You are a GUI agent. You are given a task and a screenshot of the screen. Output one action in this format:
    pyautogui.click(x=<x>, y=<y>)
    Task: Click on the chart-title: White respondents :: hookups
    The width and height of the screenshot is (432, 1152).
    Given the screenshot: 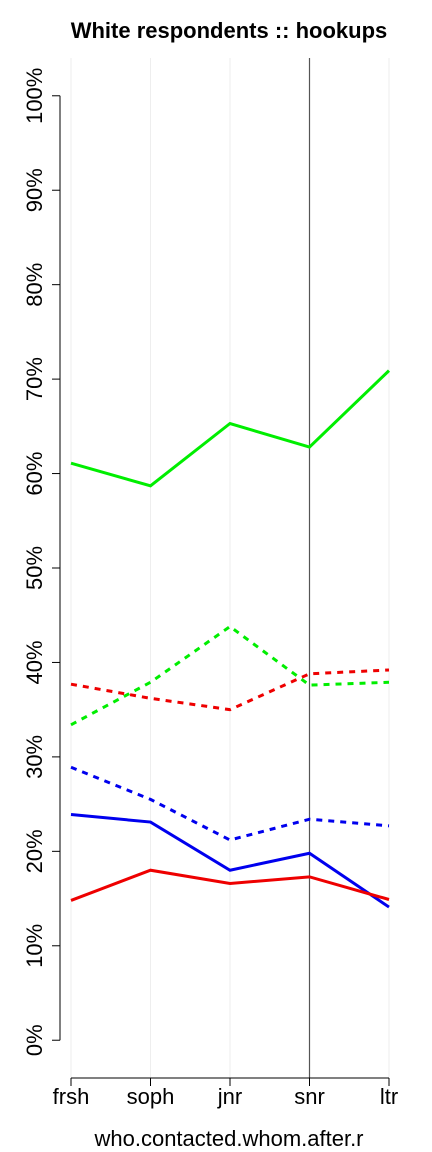 What is the action you would take?
    pyautogui.click(x=229, y=30)
    